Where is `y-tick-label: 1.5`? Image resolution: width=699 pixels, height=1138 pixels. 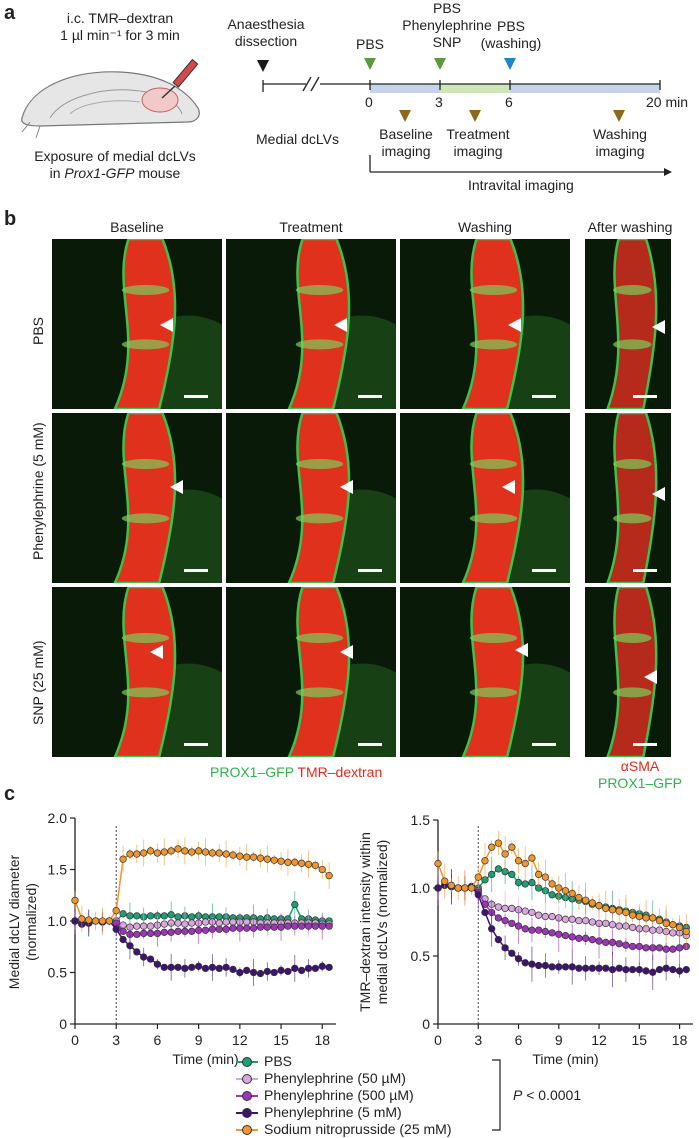
y-tick-label: 1.5 is located at coordinates (421, 820).